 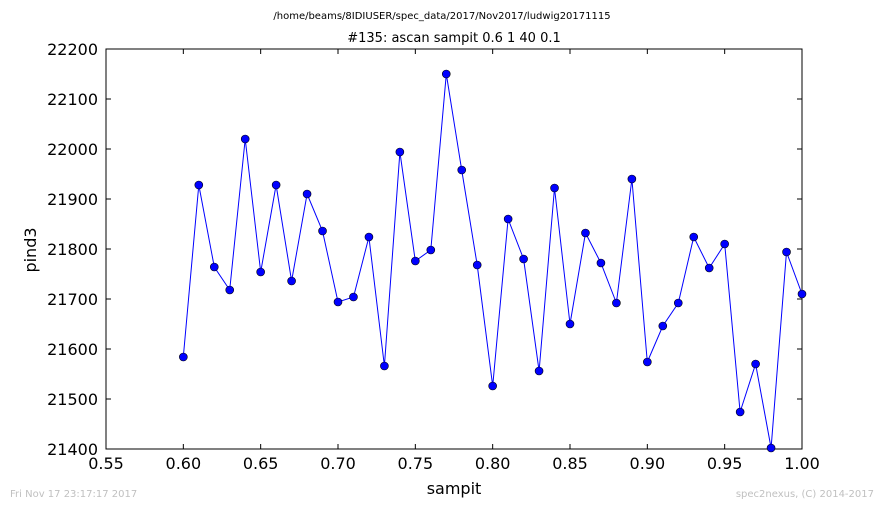 What do you see at coordinates (184, 463) in the screenshot?
I see `x-tick-label: 0.60` at bounding box center [184, 463].